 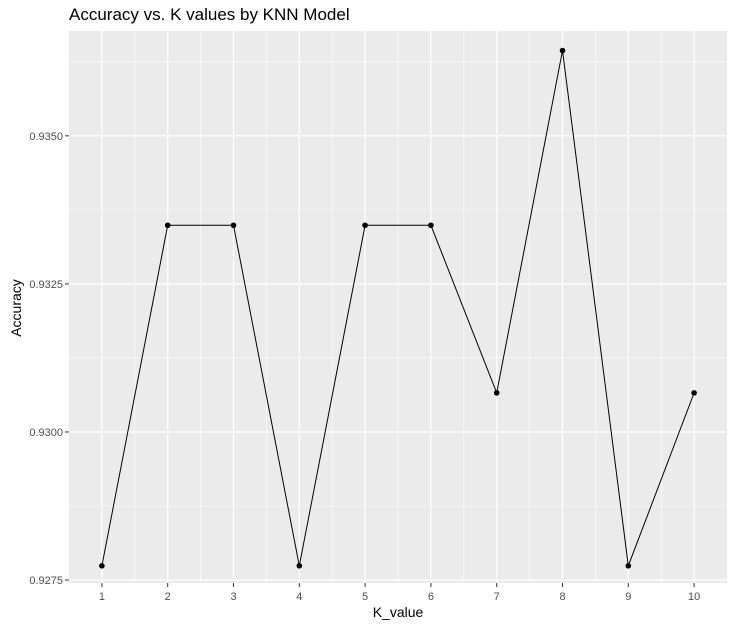 I want to click on y-tick-label: 0.9350, so click(x=46, y=137).